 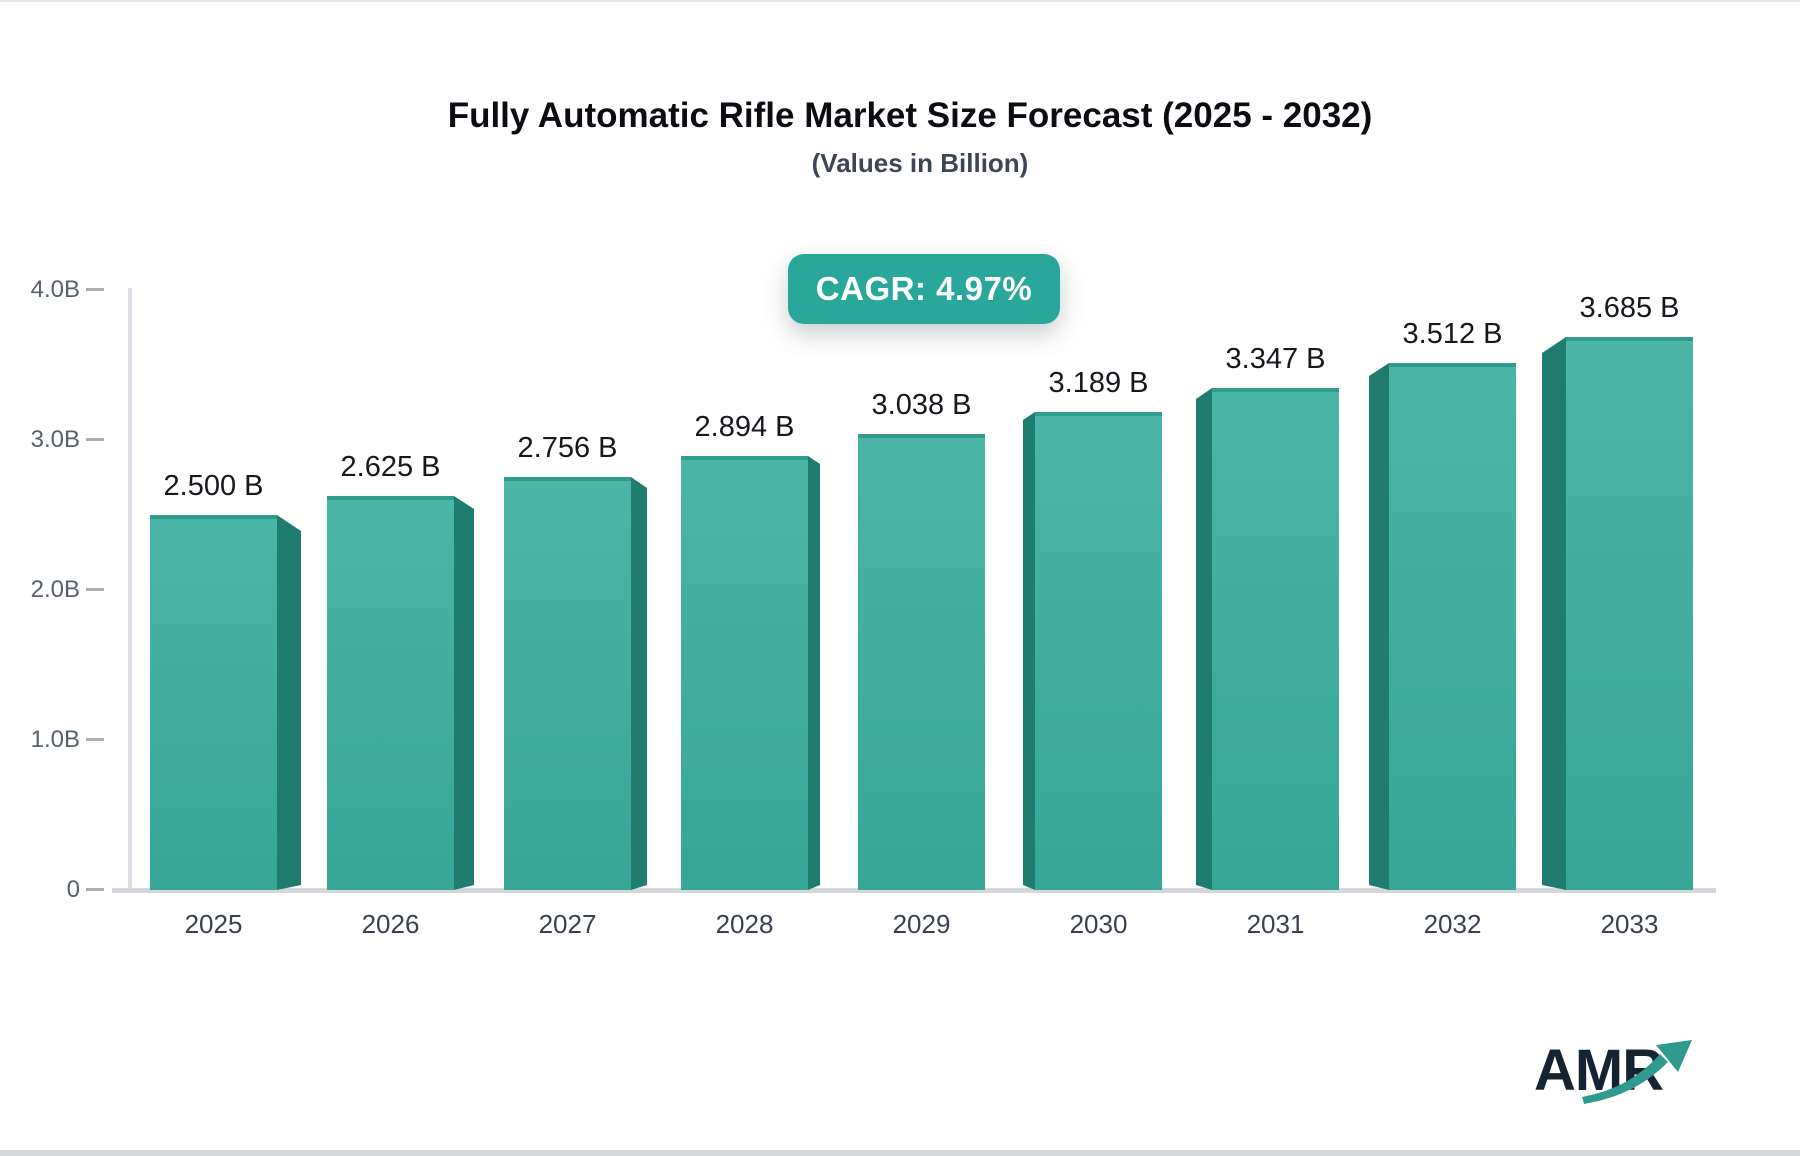 What do you see at coordinates (55, 439) in the screenshot?
I see `y-tick-label: 3.0B` at bounding box center [55, 439].